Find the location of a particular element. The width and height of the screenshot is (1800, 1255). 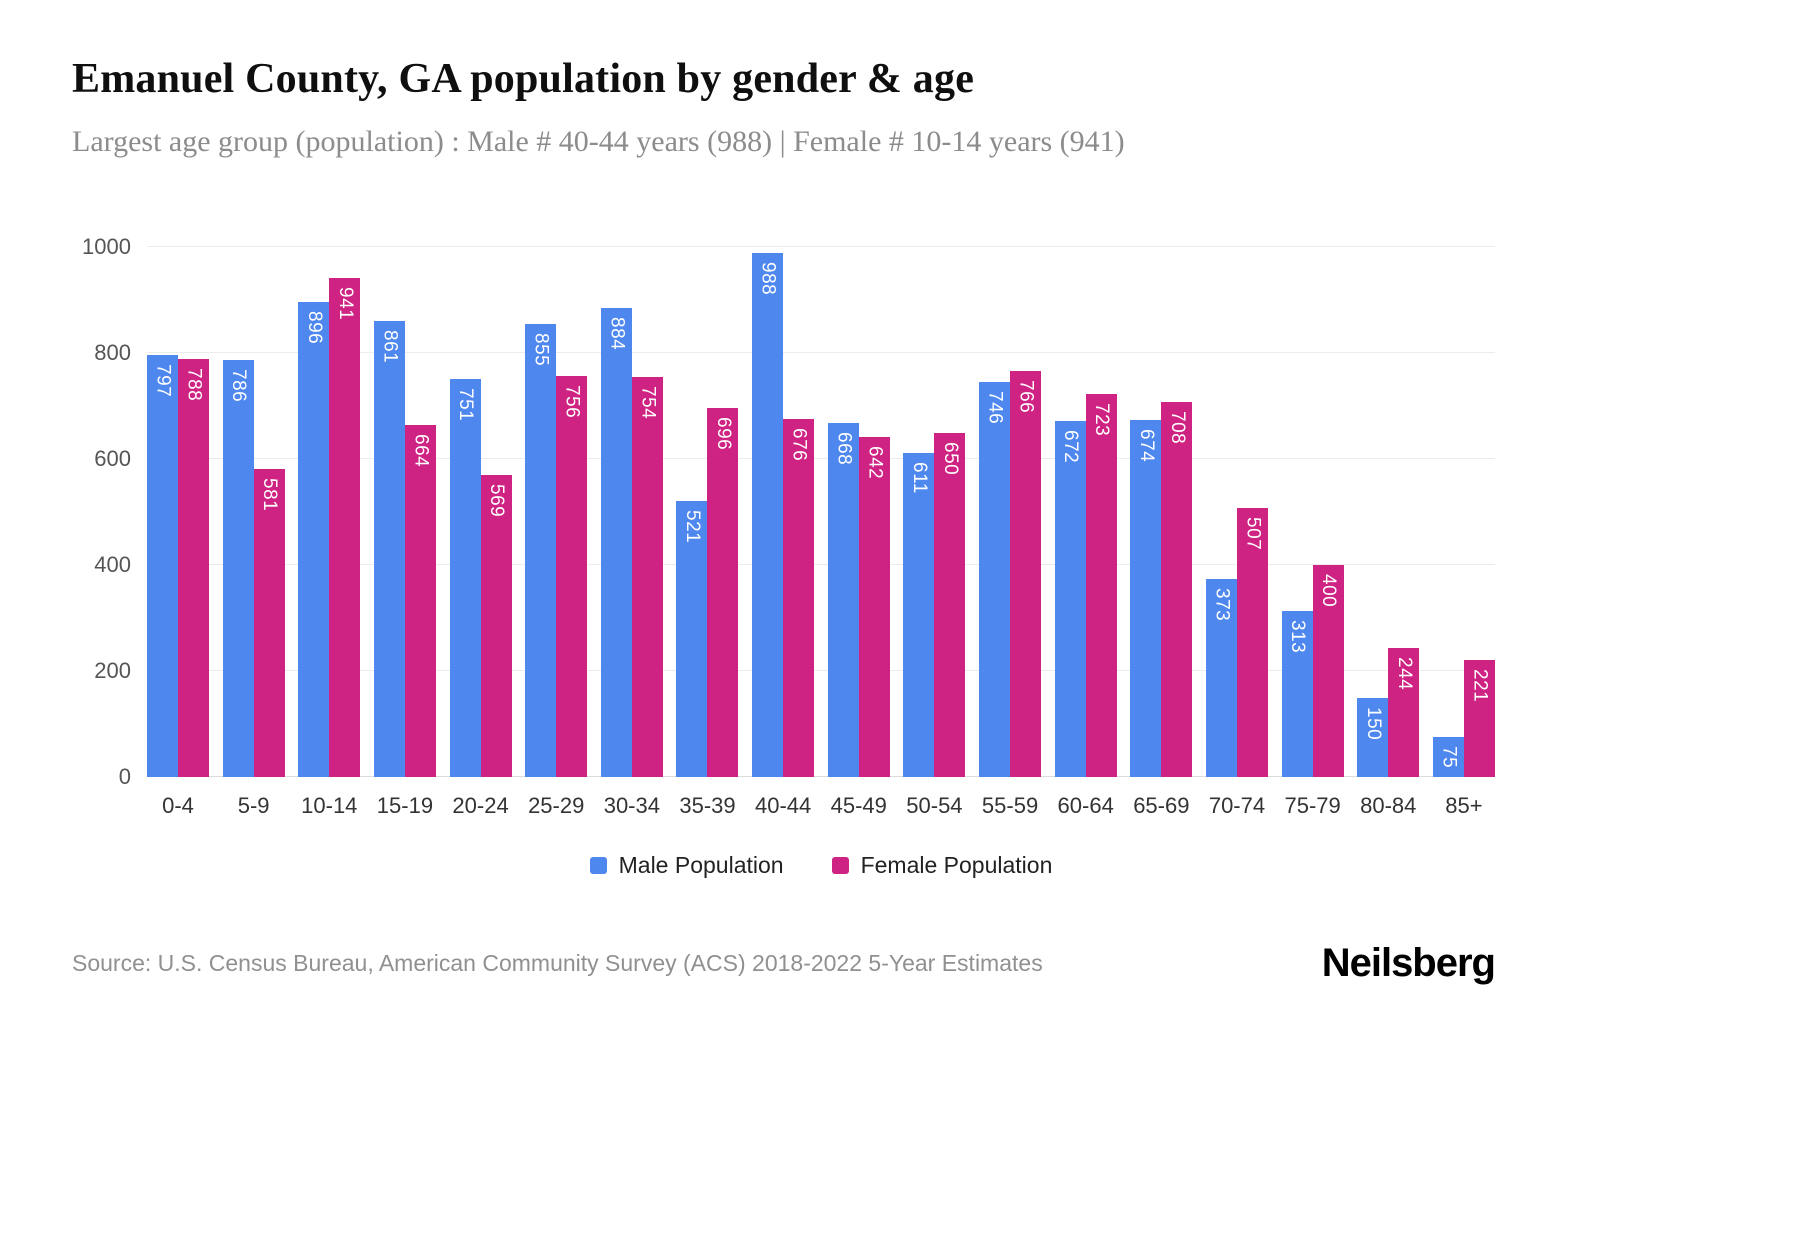

bar-male-population: 150 is located at coordinates (1373, 737).